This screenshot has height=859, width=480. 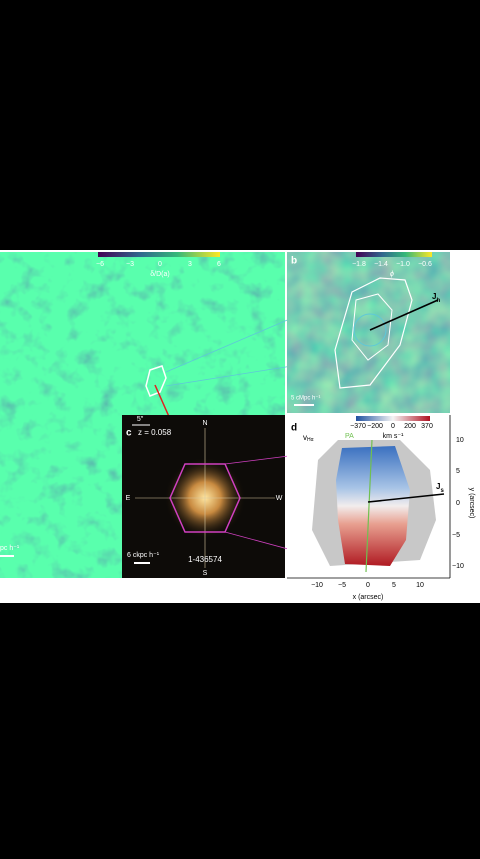 What do you see at coordinates (349, 436) in the screenshot?
I see `pa-label: PA` at bounding box center [349, 436].